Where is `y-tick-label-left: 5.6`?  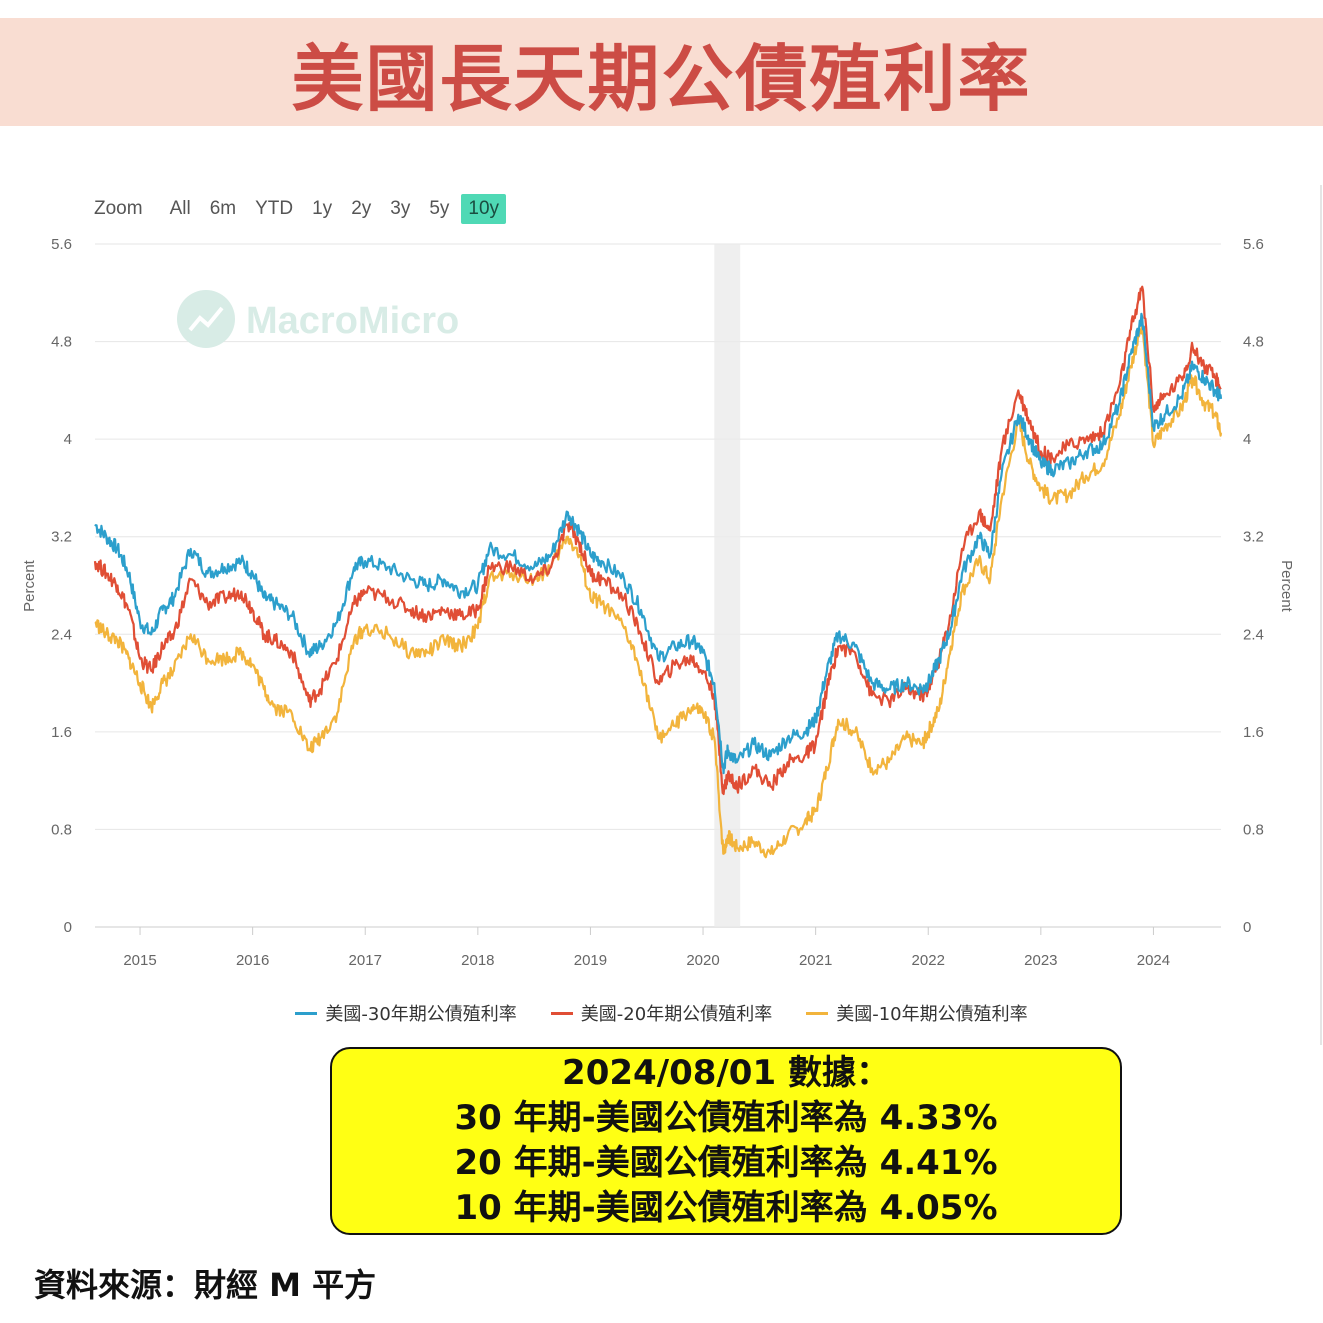
y-tick-label-left: 5.6 is located at coordinates (61, 244).